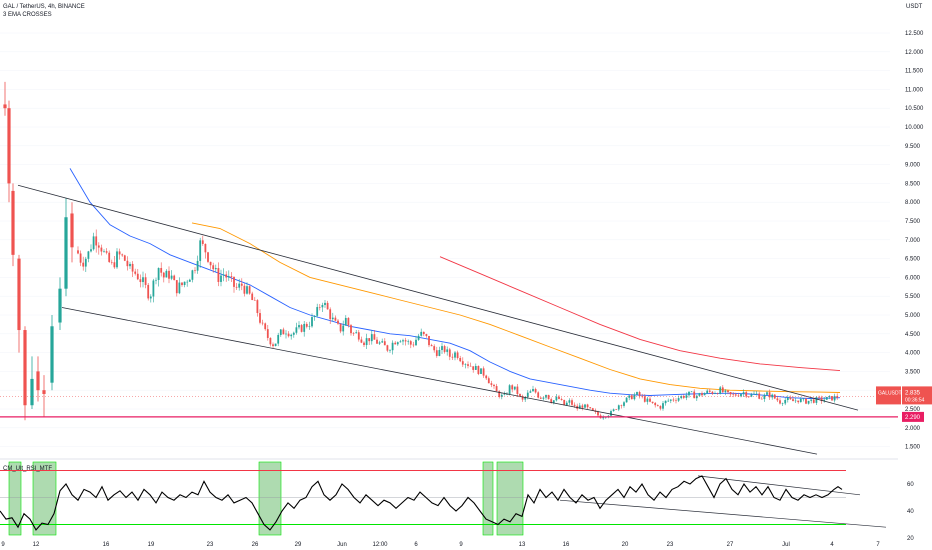 The height and width of the screenshot is (550, 932). What do you see at coordinates (878, 545) in the screenshot?
I see `x-tick-18: 7` at bounding box center [878, 545].